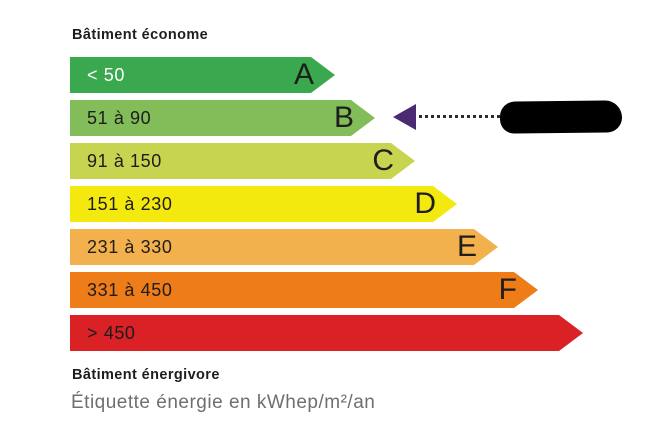 Image resolution: width=667 pixels, height=441 pixels. What do you see at coordinates (263, 204) in the screenshot?
I see `energy-bar-d: 151 à 230 D` at bounding box center [263, 204].